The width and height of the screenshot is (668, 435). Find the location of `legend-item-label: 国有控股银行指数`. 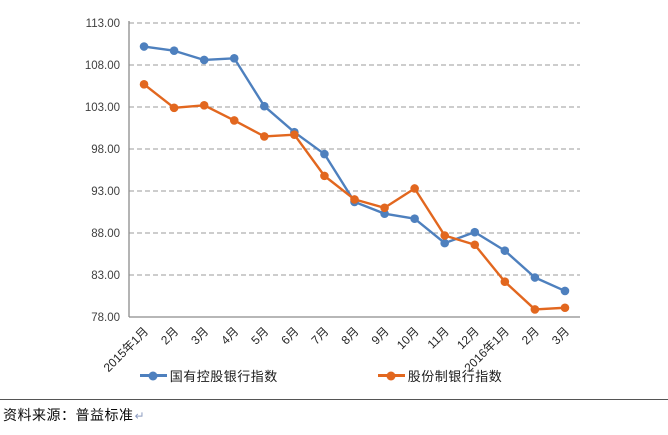

legend-item-label: 国有控股银行指数 is located at coordinates (223, 376).